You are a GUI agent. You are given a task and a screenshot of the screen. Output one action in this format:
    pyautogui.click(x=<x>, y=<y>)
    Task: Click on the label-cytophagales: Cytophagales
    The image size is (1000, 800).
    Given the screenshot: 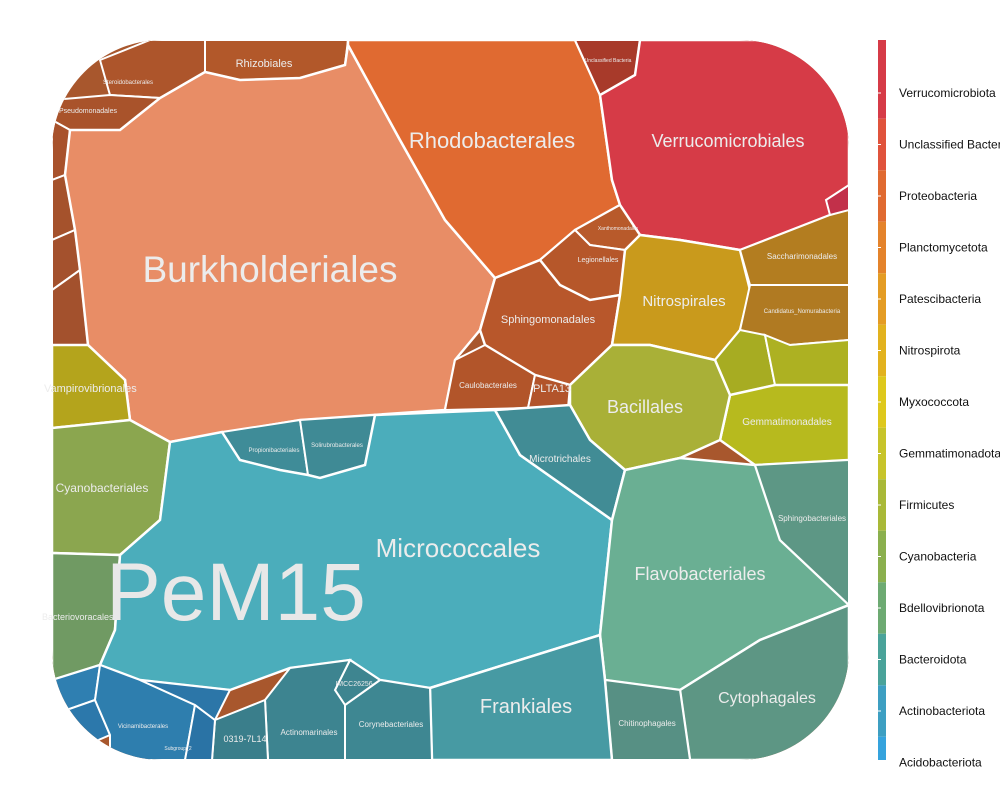 What is the action you would take?
    pyautogui.click(x=767, y=698)
    